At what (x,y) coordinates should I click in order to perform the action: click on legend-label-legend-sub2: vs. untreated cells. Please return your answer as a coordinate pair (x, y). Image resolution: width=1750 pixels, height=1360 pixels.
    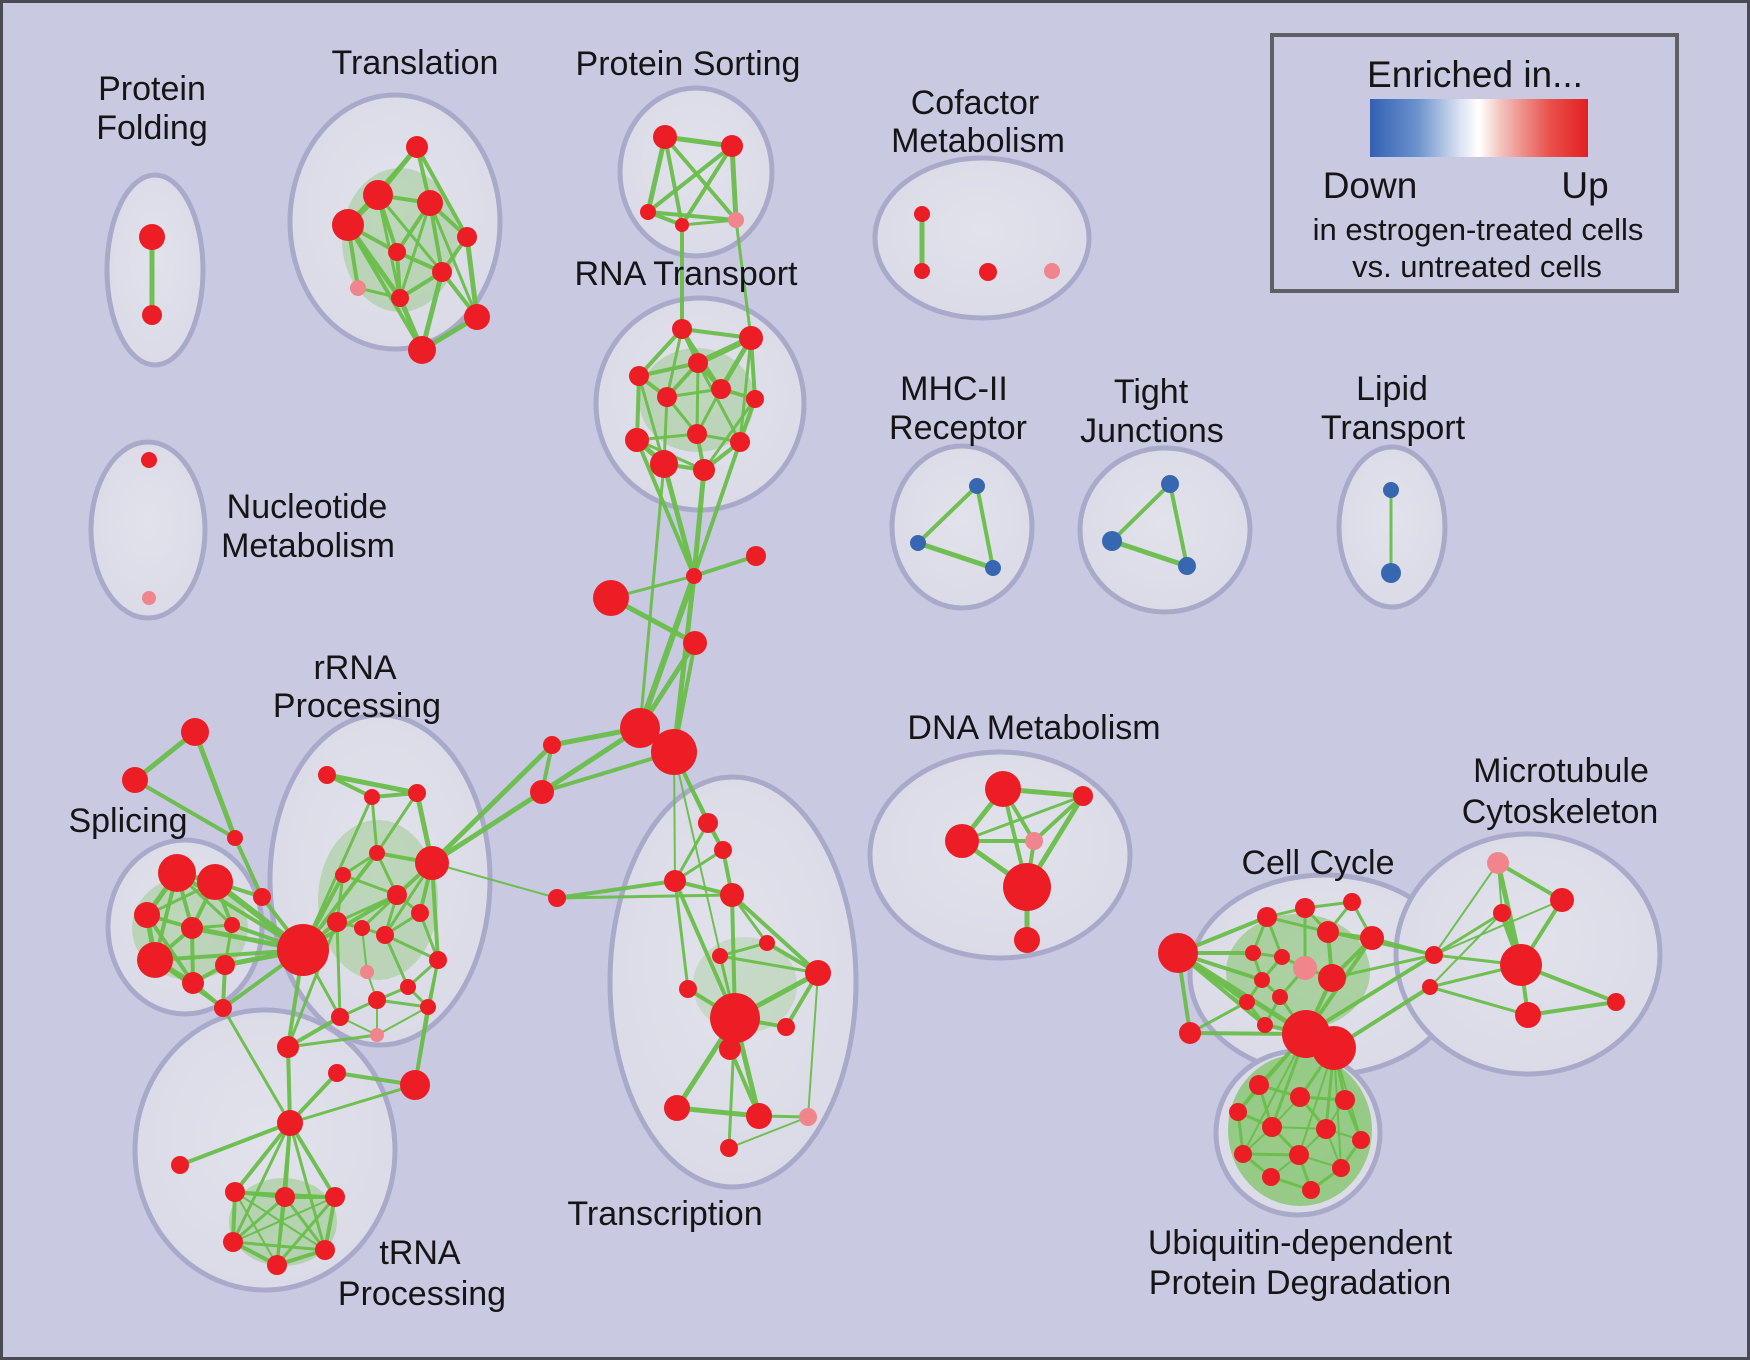
    Looking at the image, I should click on (1477, 266).